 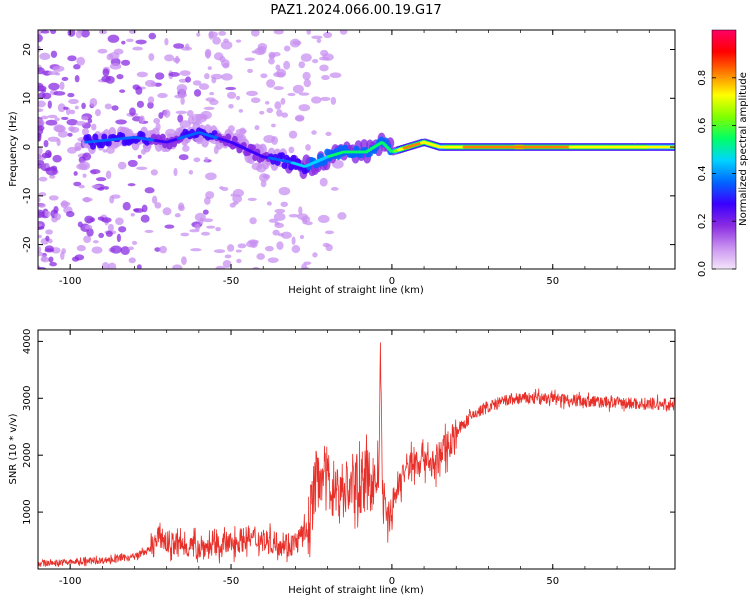 I want to click on x-tick-label: -50, so click(x=231, y=581).